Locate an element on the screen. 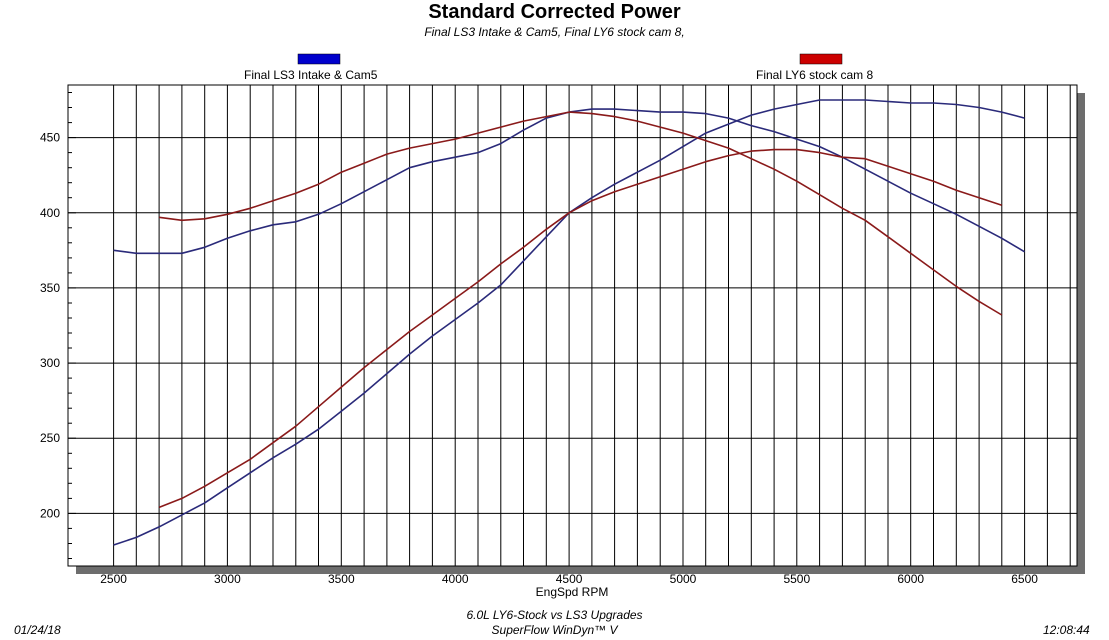 The height and width of the screenshot is (640, 1109). y-tick-label: 350 is located at coordinates (50, 288).